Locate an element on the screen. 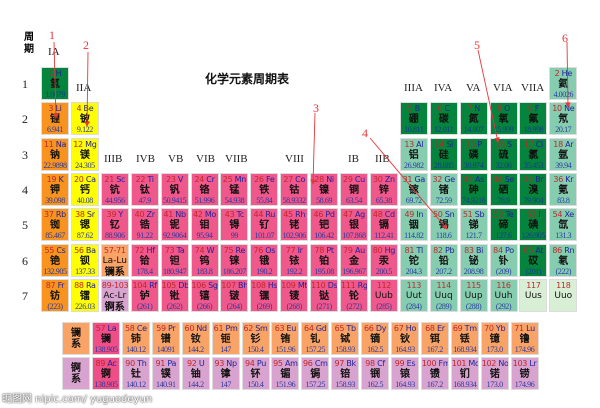 This screenshot has height=408, width=600. element-cell-md: 101 Md 钔 168.934 is located at coordinates (464, 373).